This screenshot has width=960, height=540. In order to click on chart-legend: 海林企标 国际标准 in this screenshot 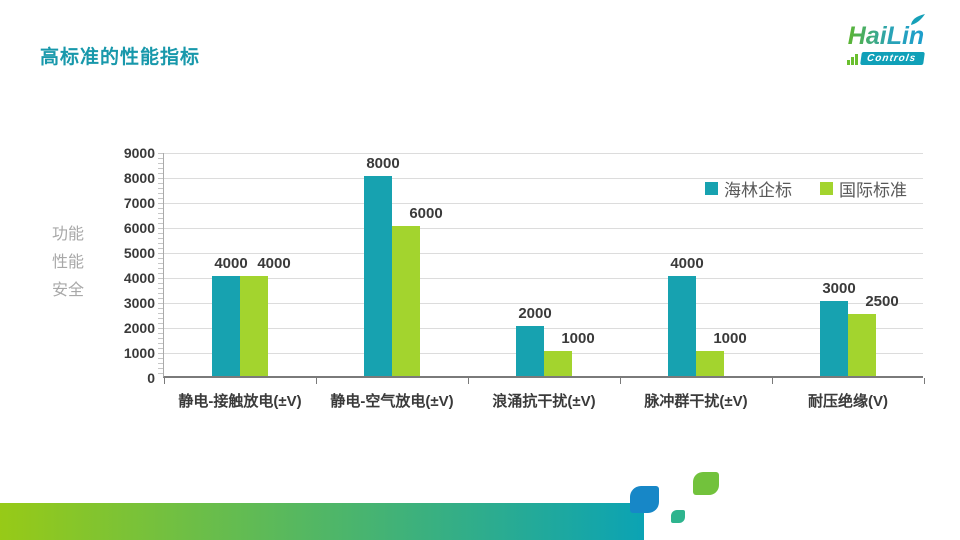, I will do `click(792, 188)`.